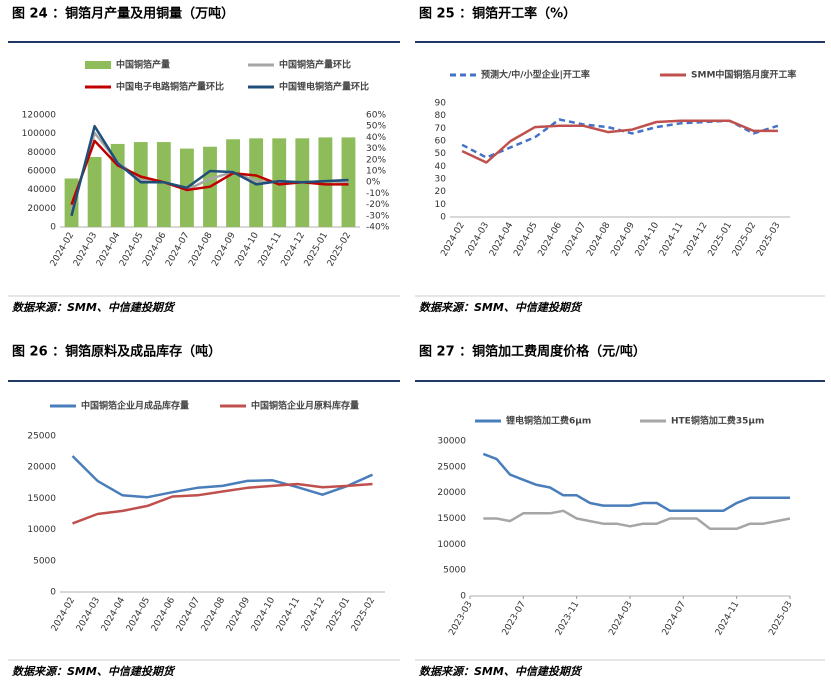 The width and height of the screenshot is (831, 694). What do you see at coordinates (170, 87) in the screenshot?
I see `legend-label: 中国电子电路铜箔产量环比` at bounding box center [170, 87].